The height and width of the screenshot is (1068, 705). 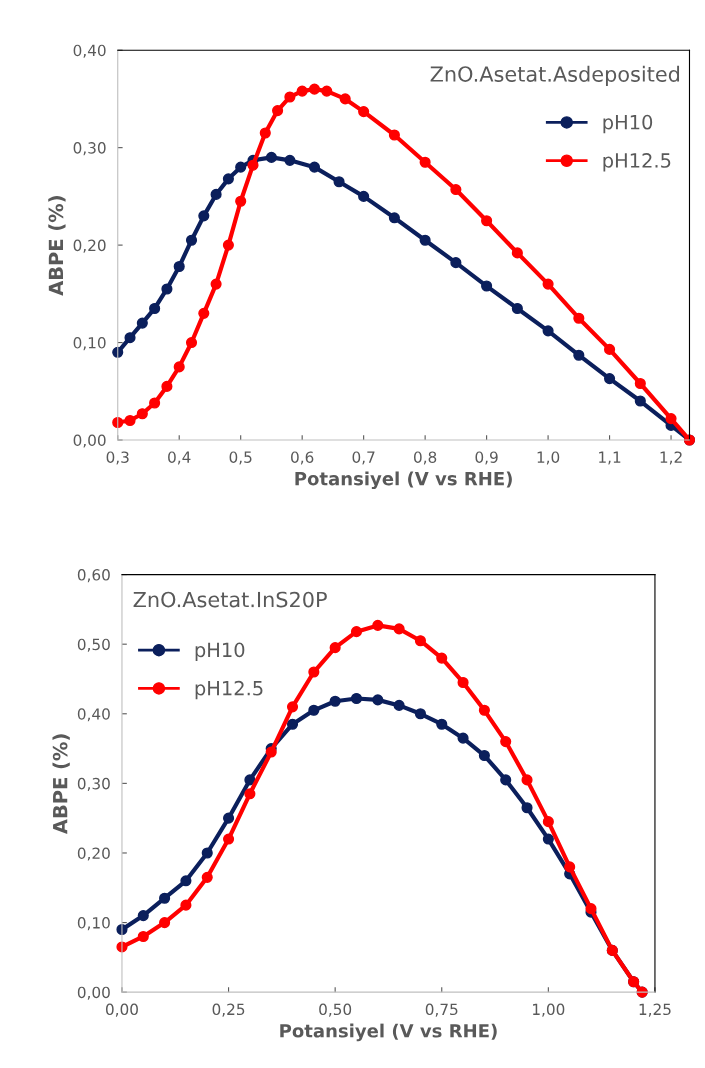 I want to click on y-tick-label: 0,20, so click(x=93, y=854).